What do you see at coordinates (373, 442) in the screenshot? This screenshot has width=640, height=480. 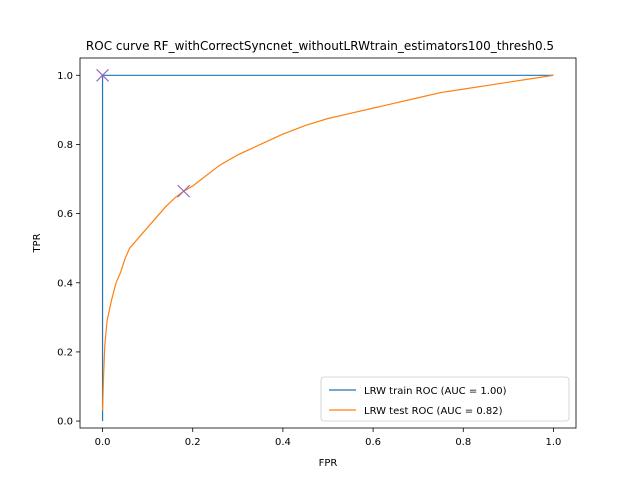 I see `x-tick-label: 0.6` at bounding box center [373, 442].